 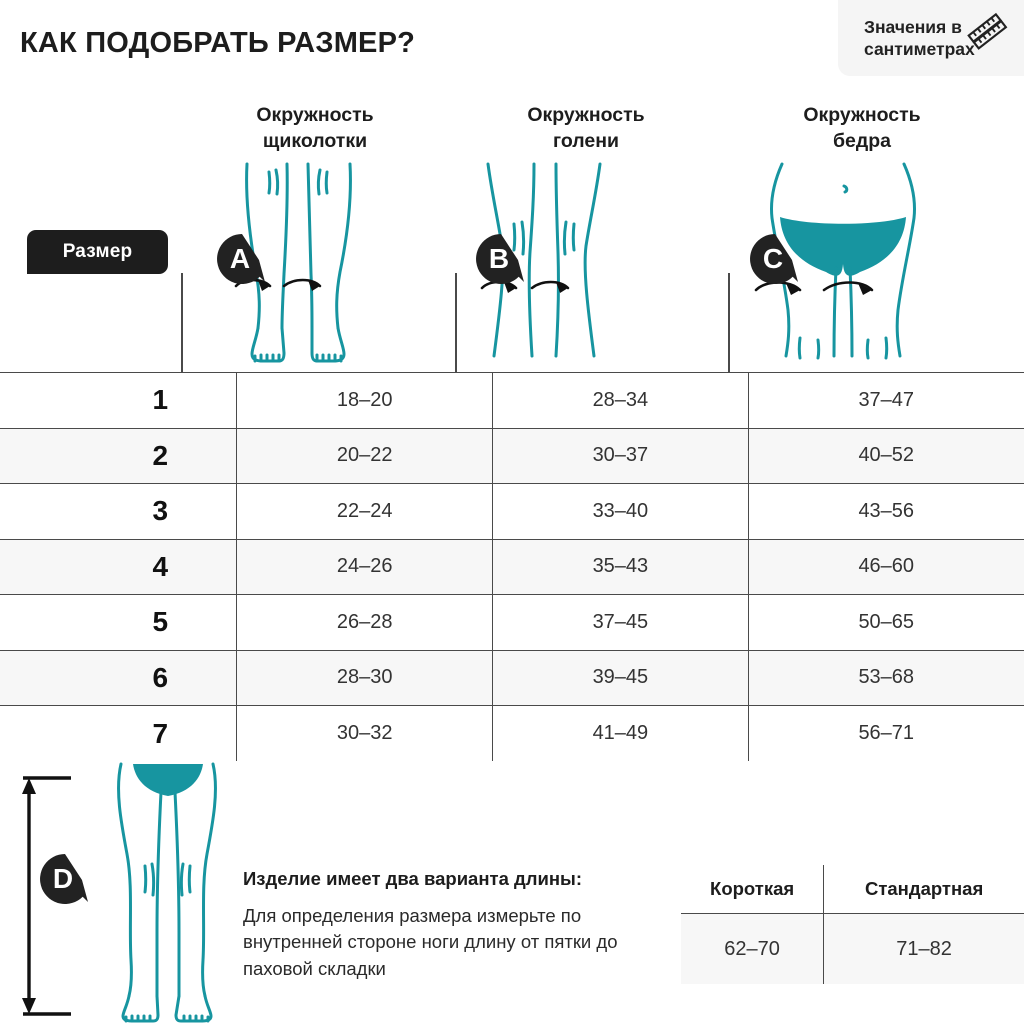 What do you see at coordinates (620, 511) in the screenshot?
I see `cell-calf: 33–40` at bounding box center [620, 511].